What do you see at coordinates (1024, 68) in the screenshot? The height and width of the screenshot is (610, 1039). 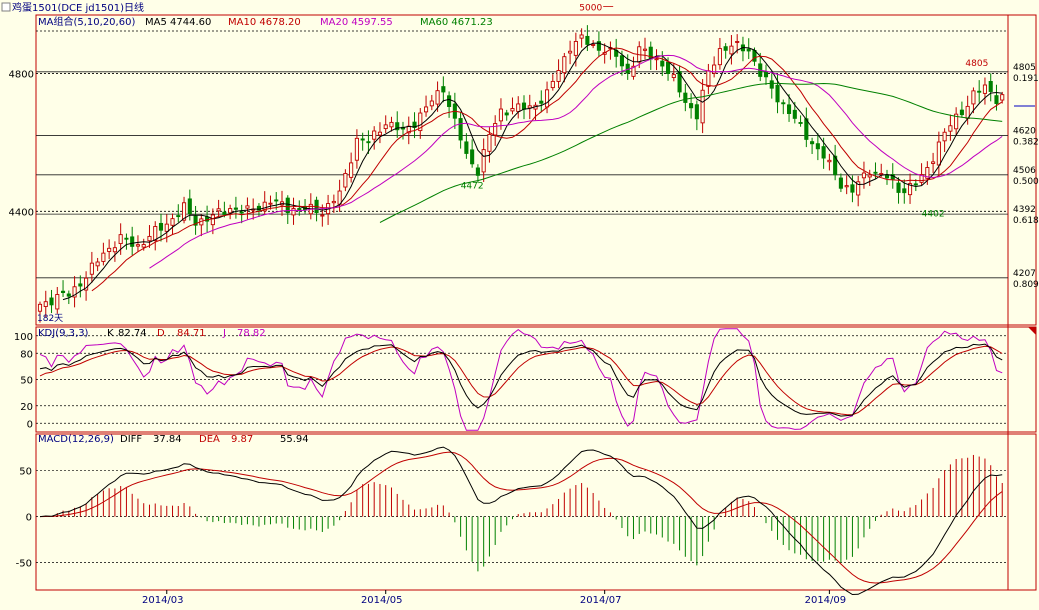 I see `fib-price-label: 4805` at bounding box center [1024, 68].